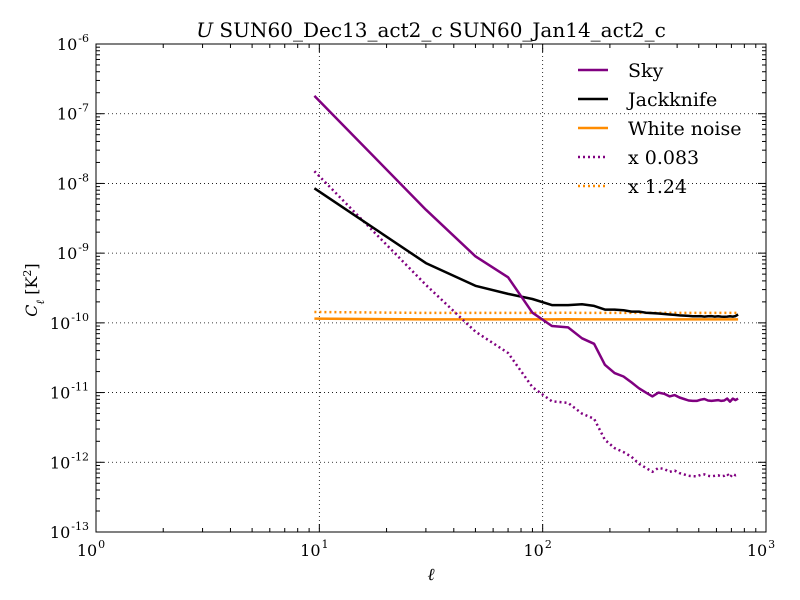 The height and width of the screenshot is (600, 800). I want to click on y-tick-label-exponent: -6, so click(83, 38).